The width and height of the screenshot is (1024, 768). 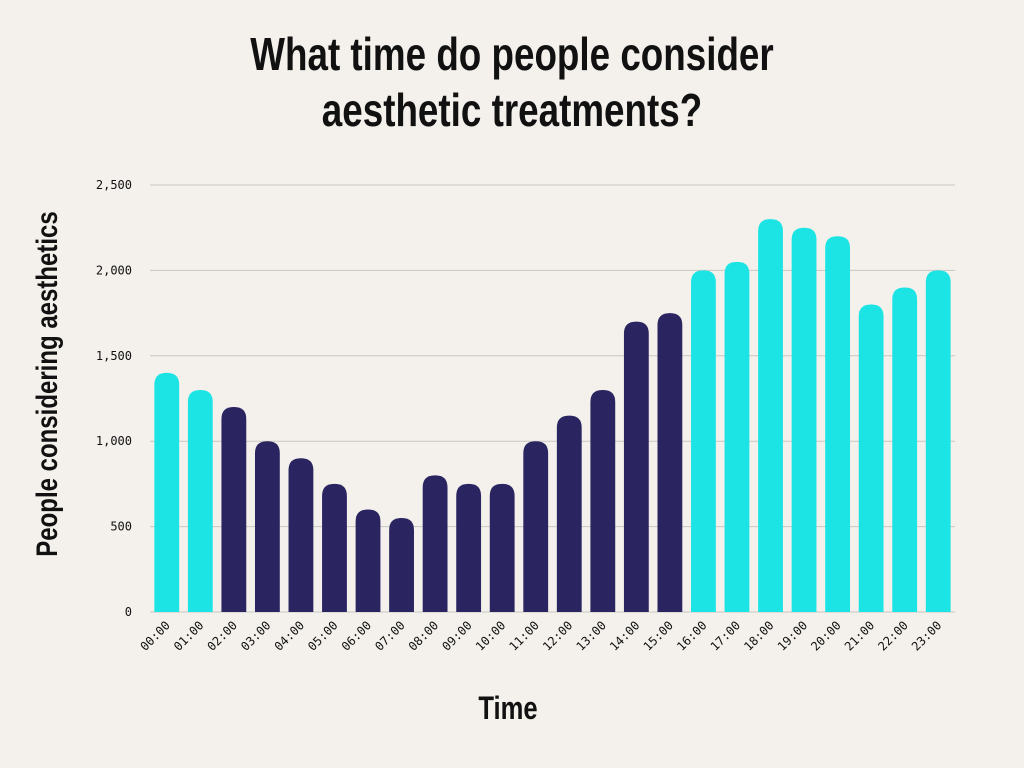 What do you see at coordinates (128, 612) in the screenshot?
I see `y-tick-label: 0` at bounding box center [128, 612].